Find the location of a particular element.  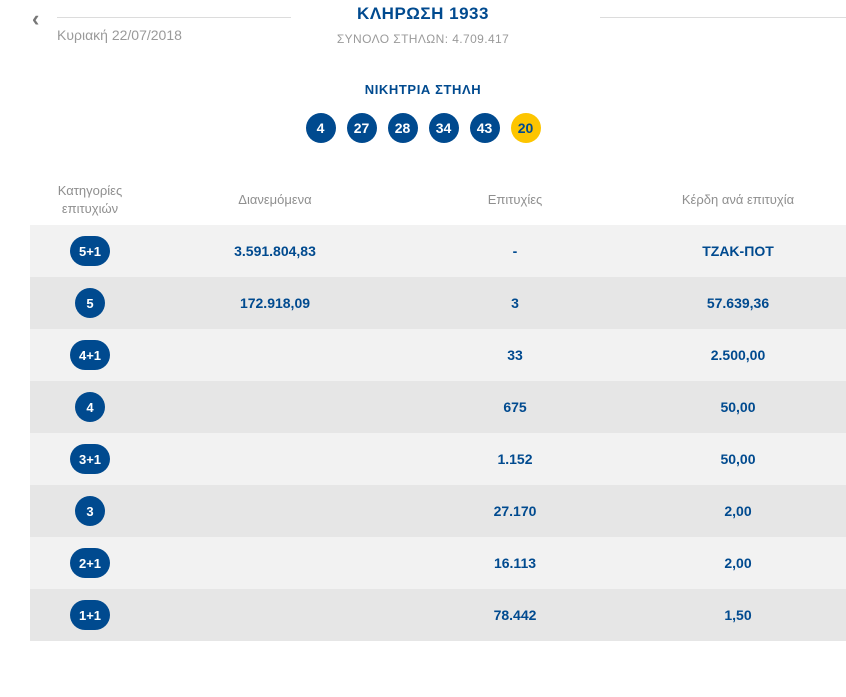

category-badge: 3 is located at coordinates (90, 511).